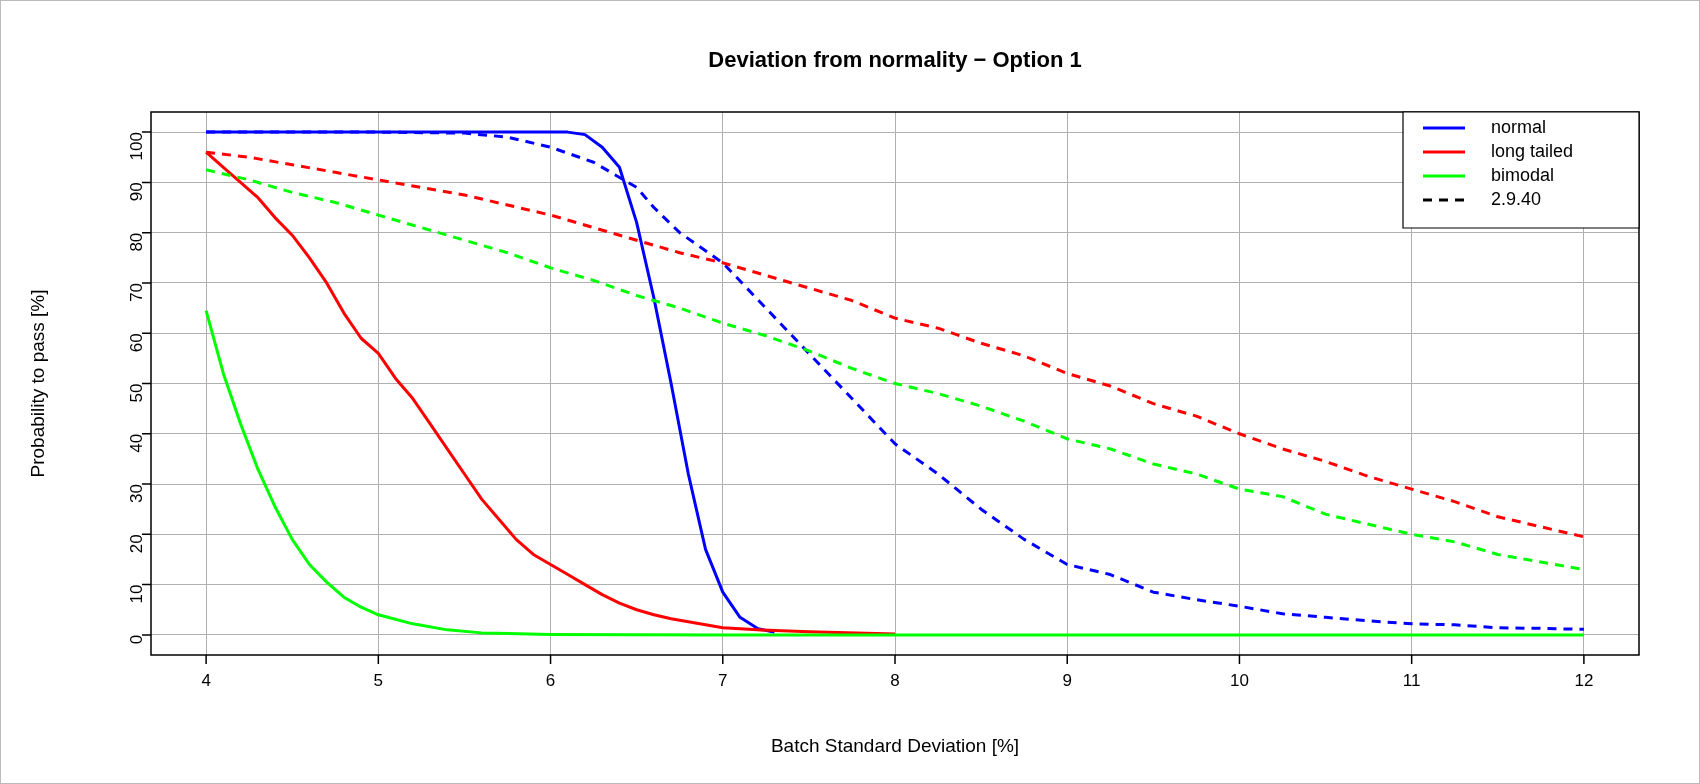 Image resolution: width=1700 pixels, height=784 pixels. I want to click on x-tick-label: 7, so click(723, 680).